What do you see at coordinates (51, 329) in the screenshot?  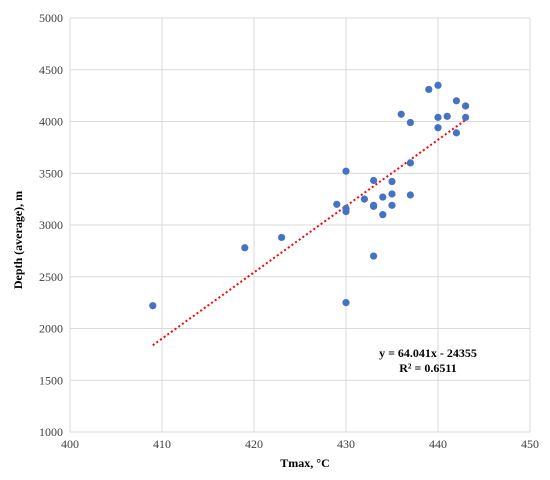 I see `y-tick-label: 2000` at bounding box center [51, 329].